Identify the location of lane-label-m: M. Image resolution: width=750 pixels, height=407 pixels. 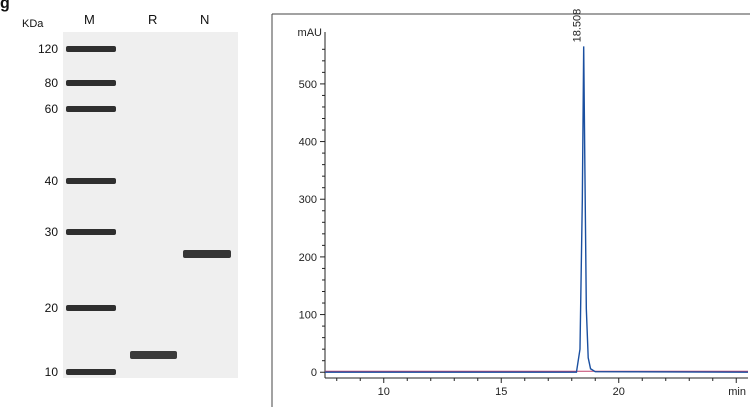
(89, 19).